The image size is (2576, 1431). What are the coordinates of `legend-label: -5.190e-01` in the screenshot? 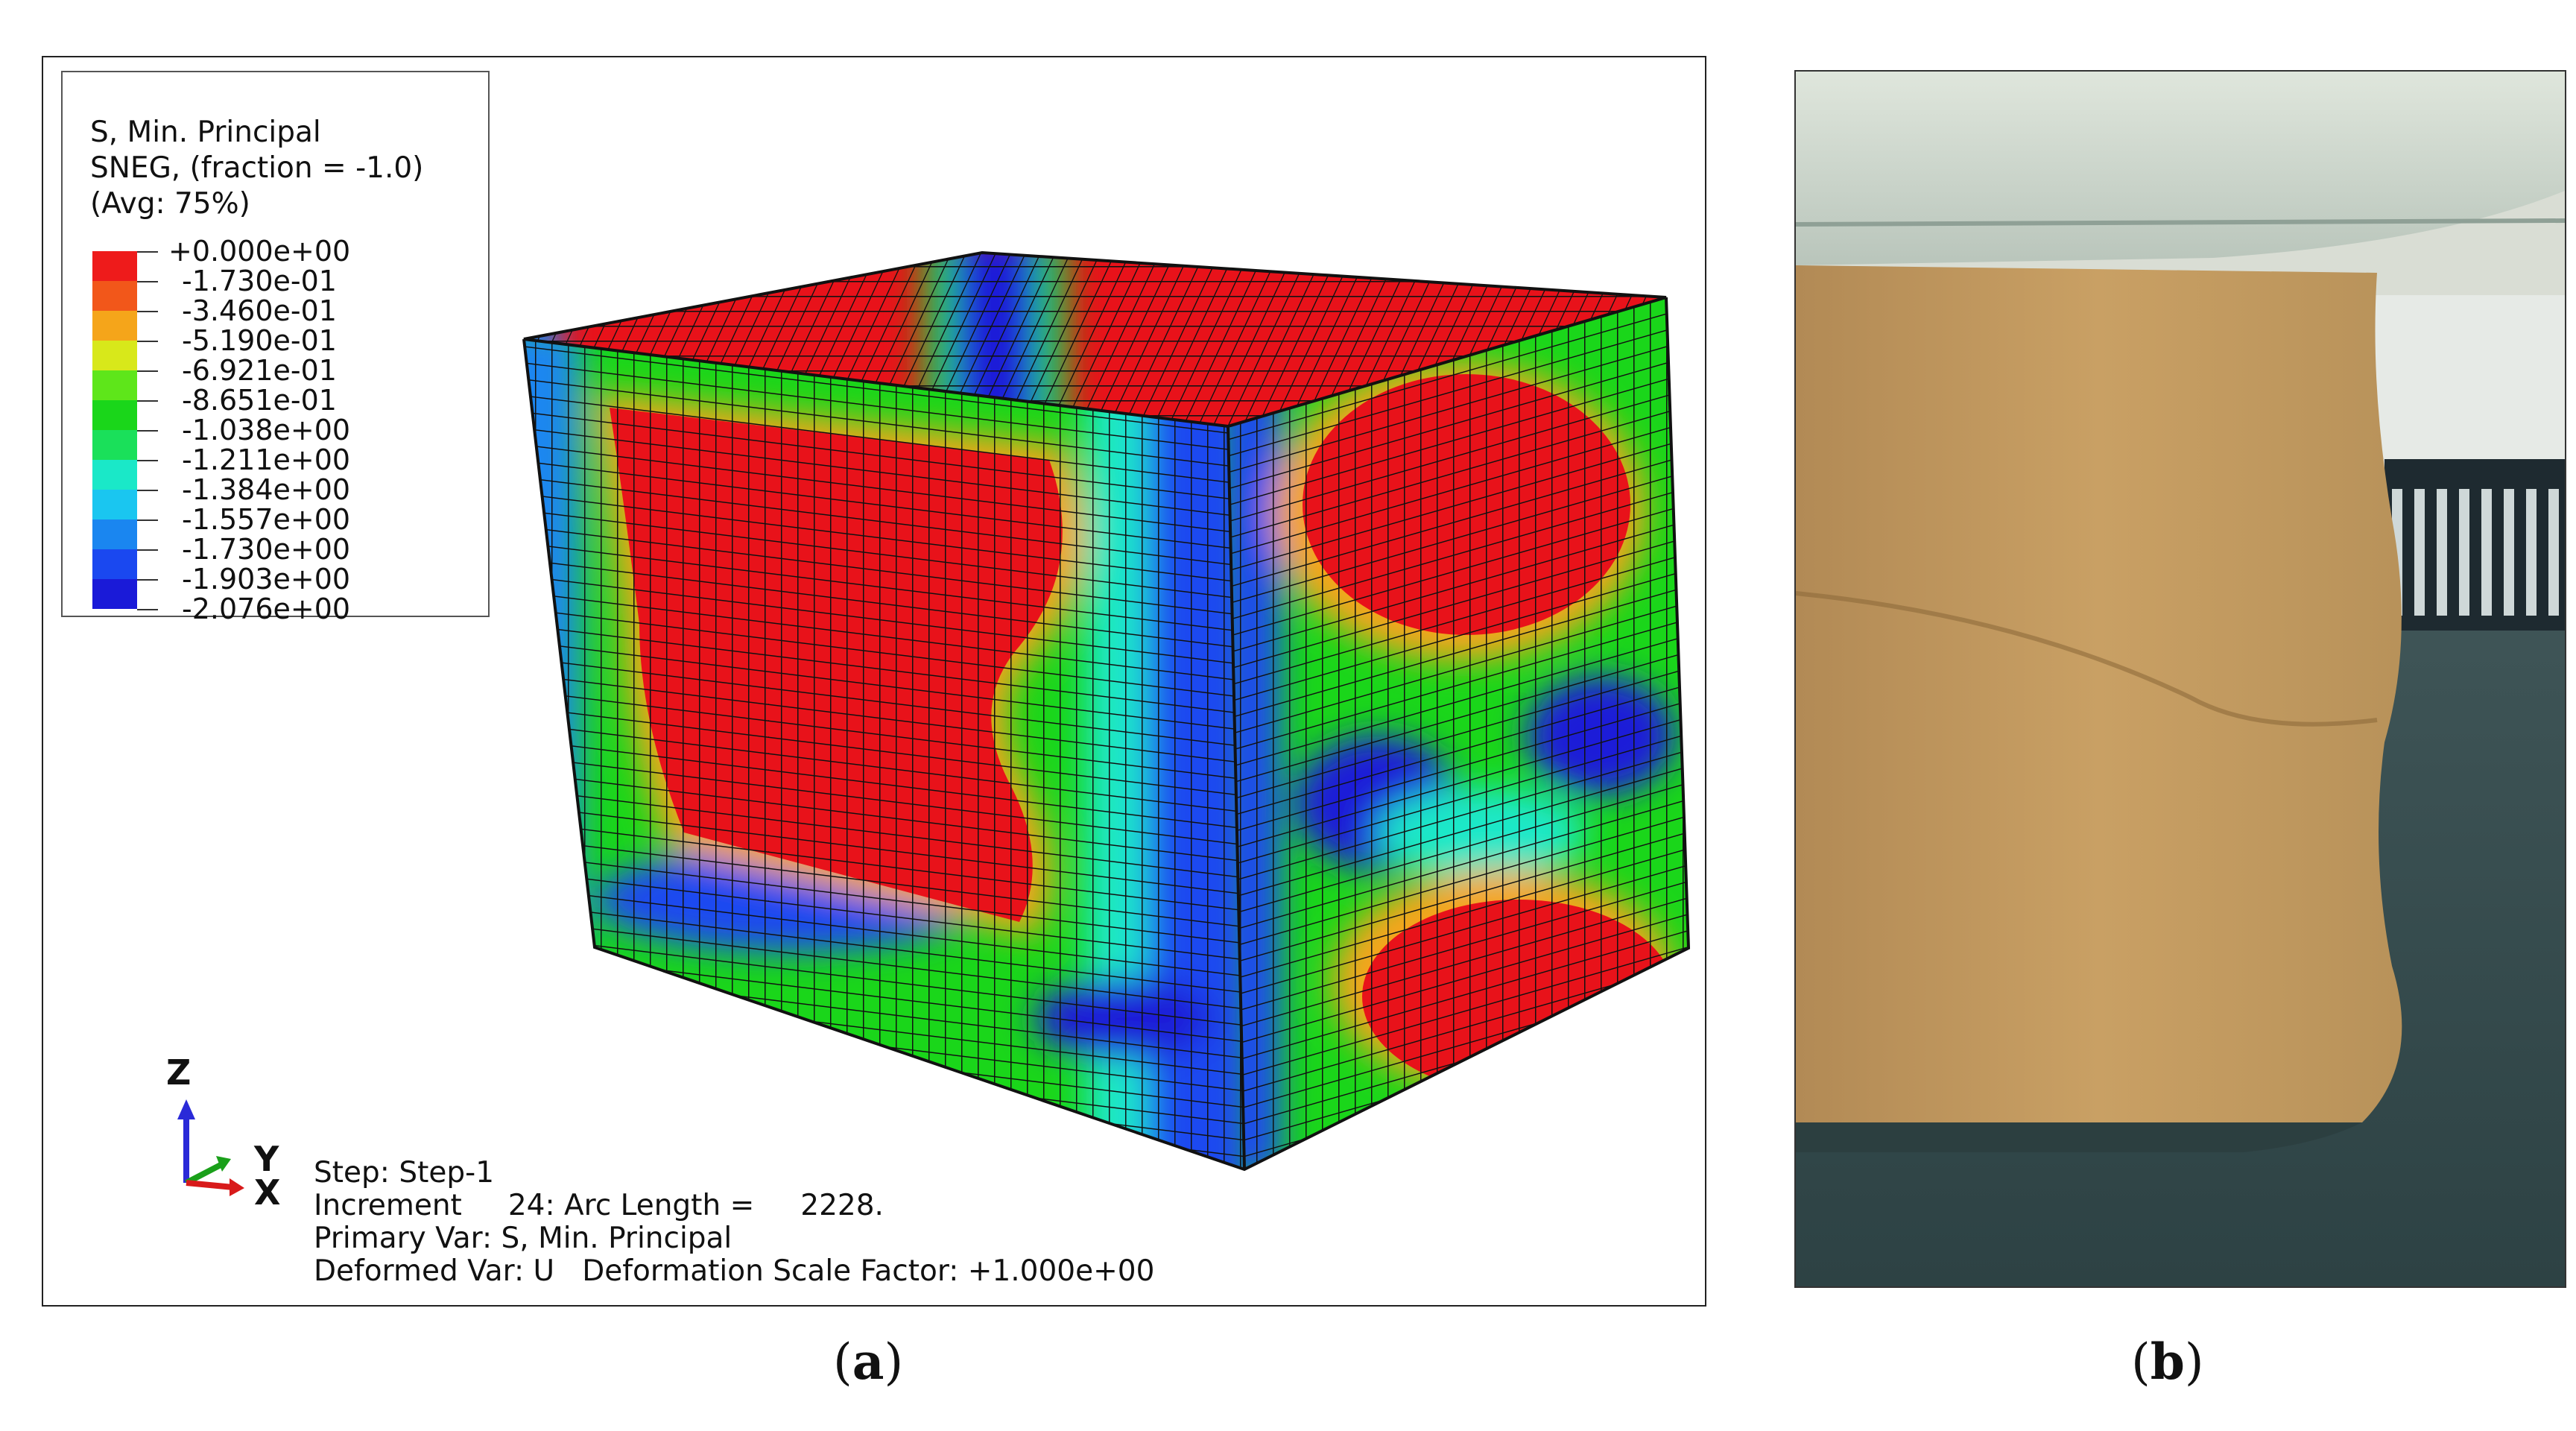 It's located at (259, 341).